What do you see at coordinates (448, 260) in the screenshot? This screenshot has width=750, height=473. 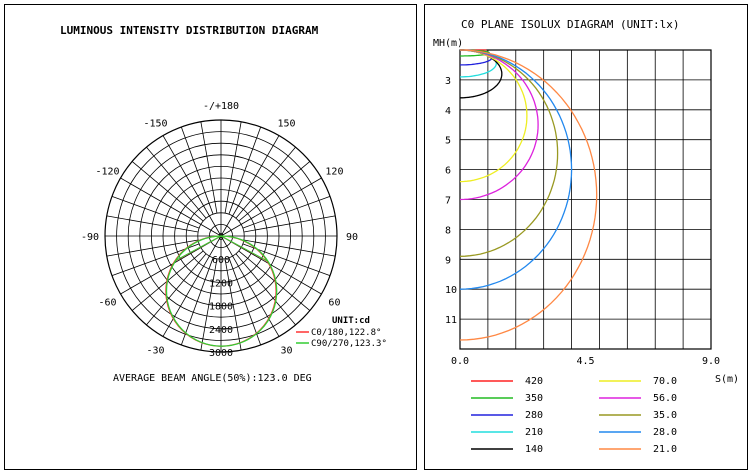 I see `iso-ytick: 9` at bounding box center [448, 260].